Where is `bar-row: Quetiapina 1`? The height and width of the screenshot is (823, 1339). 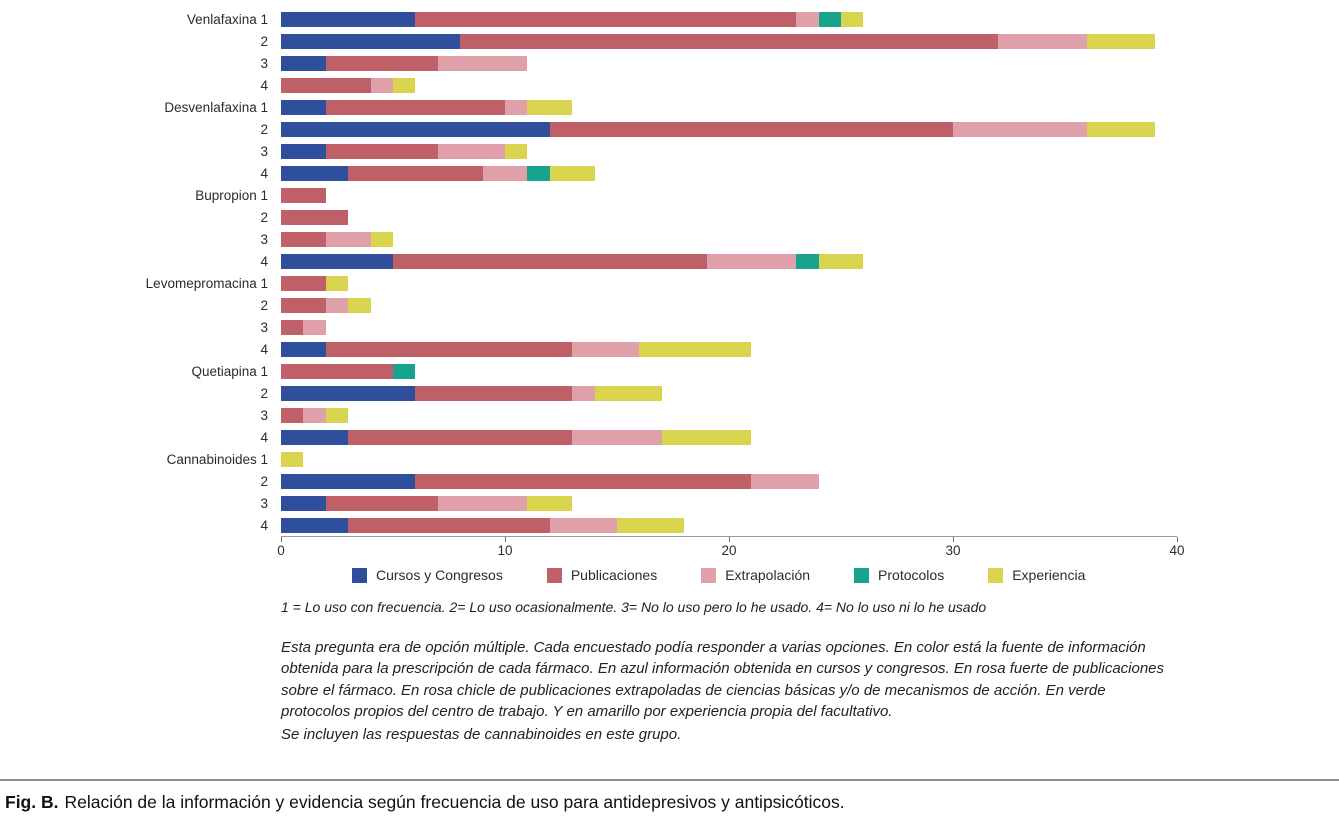
bar-row: Quetiapina 1 is located at coordinates (669, 371).